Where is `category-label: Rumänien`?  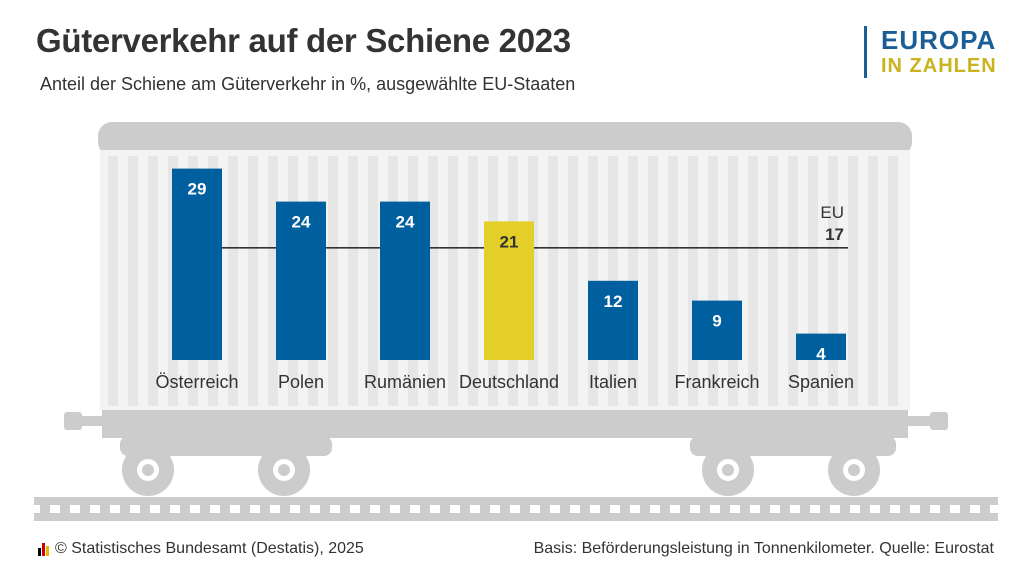
category-label: Rumänien is located at coordinates (405, 382).